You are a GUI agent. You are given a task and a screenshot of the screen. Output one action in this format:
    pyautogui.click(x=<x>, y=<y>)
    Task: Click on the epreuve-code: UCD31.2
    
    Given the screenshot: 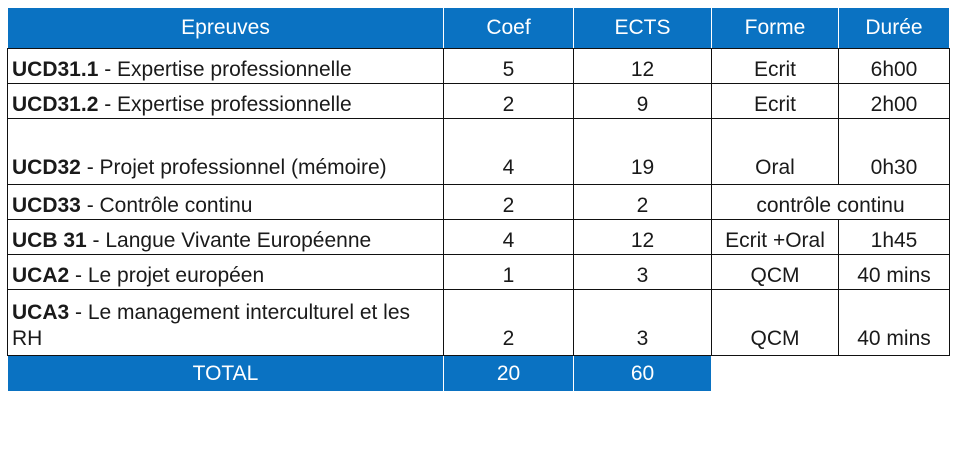 What is the action you would take?
    pyautogui.click(x=55, y=104)
    